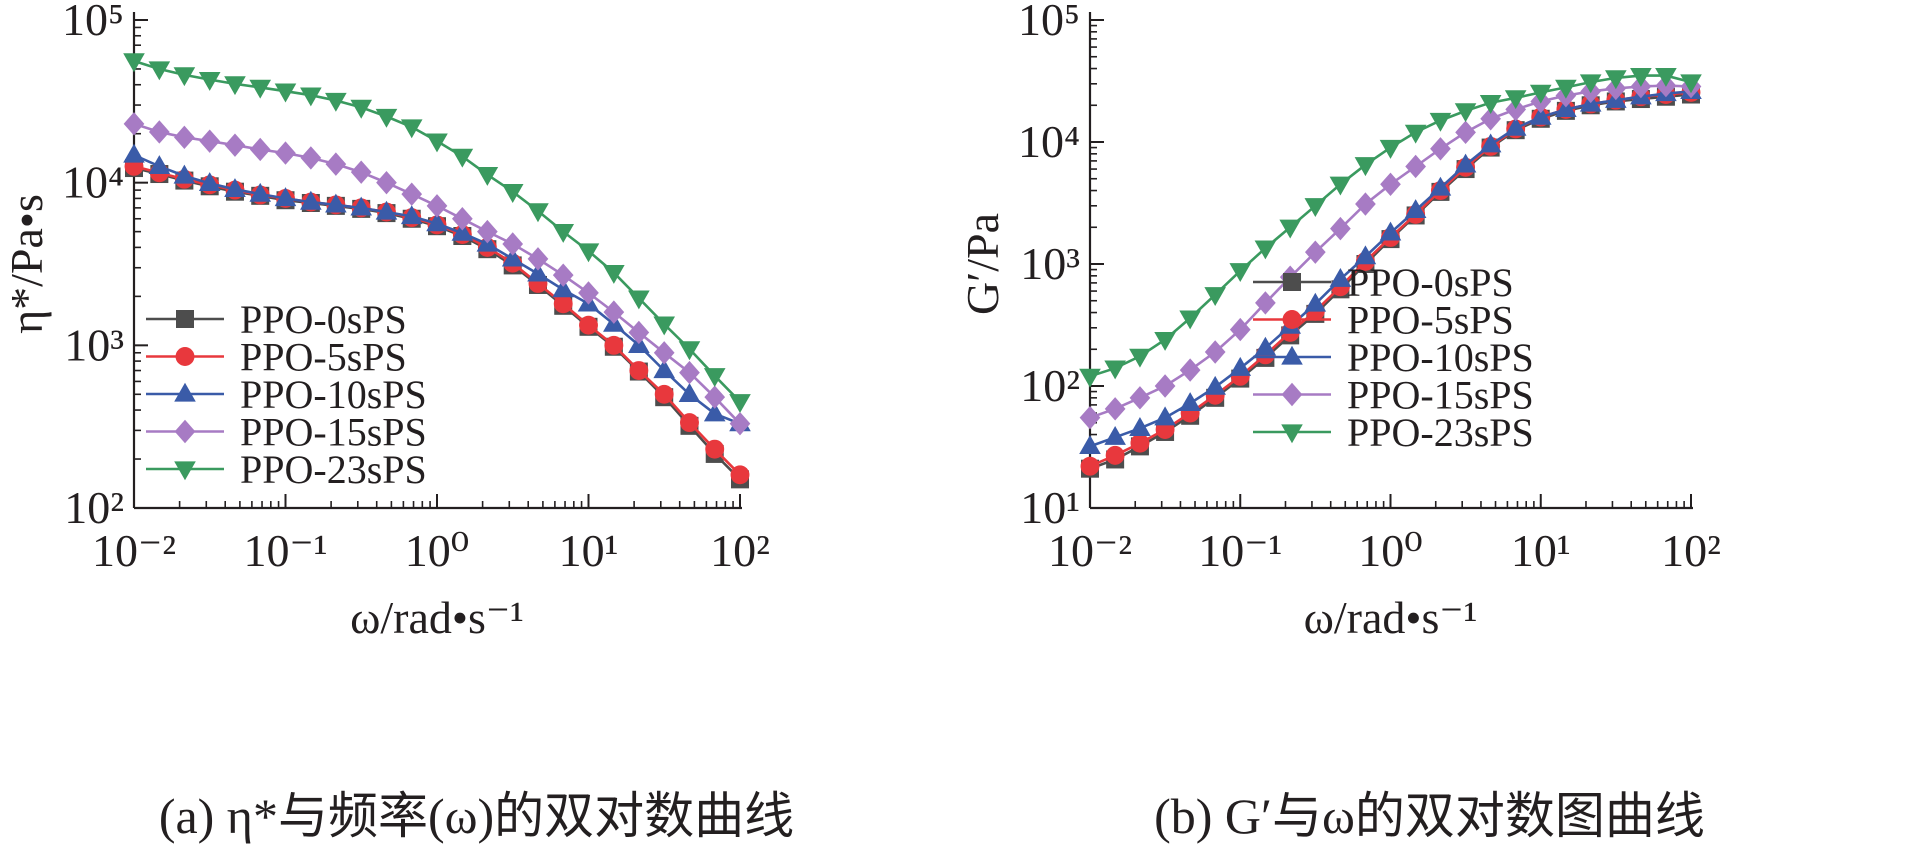  What do you see at coordinates (1440, 357) in the screenshot?
I see `legend-label: PPO-10sPS` at bounding box center [1440, 357].